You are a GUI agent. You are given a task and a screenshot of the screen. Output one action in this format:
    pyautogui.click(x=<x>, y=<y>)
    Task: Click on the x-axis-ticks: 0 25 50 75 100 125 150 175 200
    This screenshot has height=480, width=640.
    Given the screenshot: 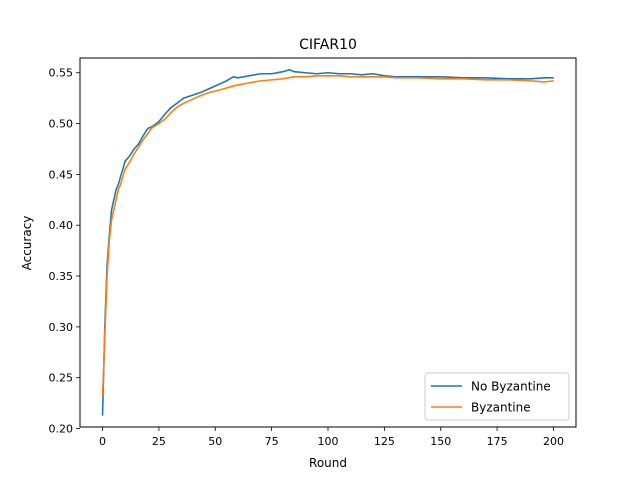 What is the action you would take?
    pyautogui.click(x=331, y=437)
    